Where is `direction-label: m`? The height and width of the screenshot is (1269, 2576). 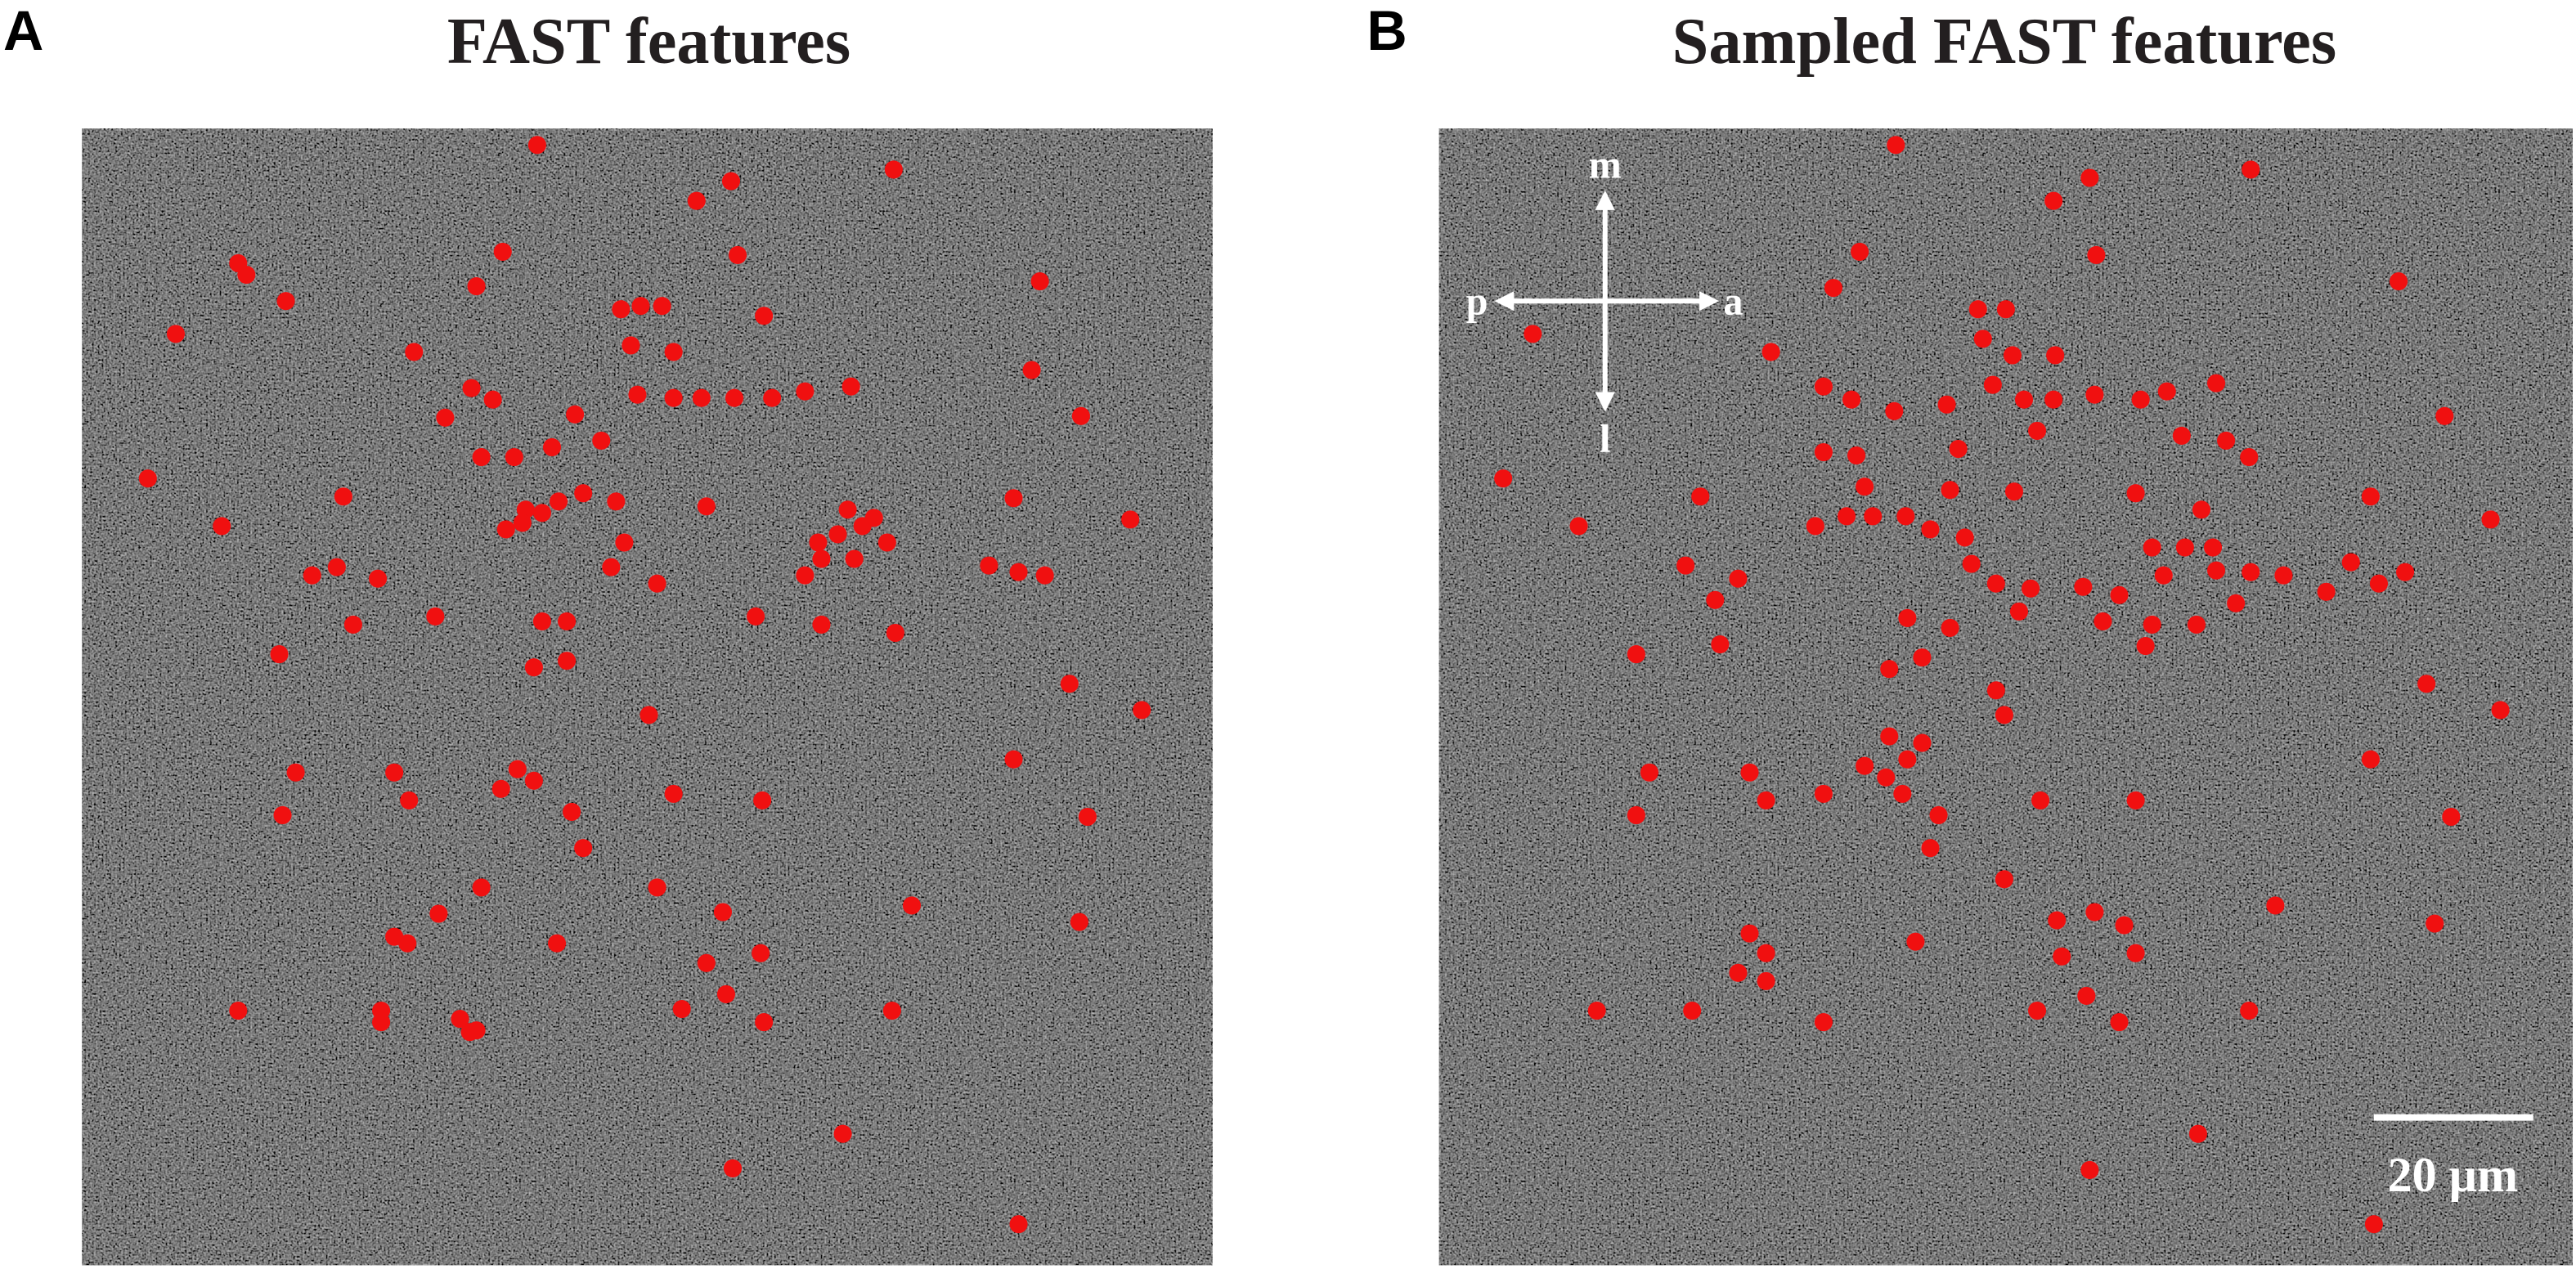 direction-label: m is located at coordinates (1606, 165).